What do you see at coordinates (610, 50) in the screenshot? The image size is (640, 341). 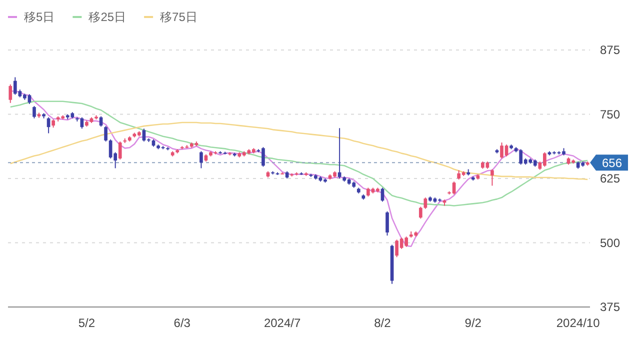 I see `y-tick-label: 875` at bounding box center [610, 50].